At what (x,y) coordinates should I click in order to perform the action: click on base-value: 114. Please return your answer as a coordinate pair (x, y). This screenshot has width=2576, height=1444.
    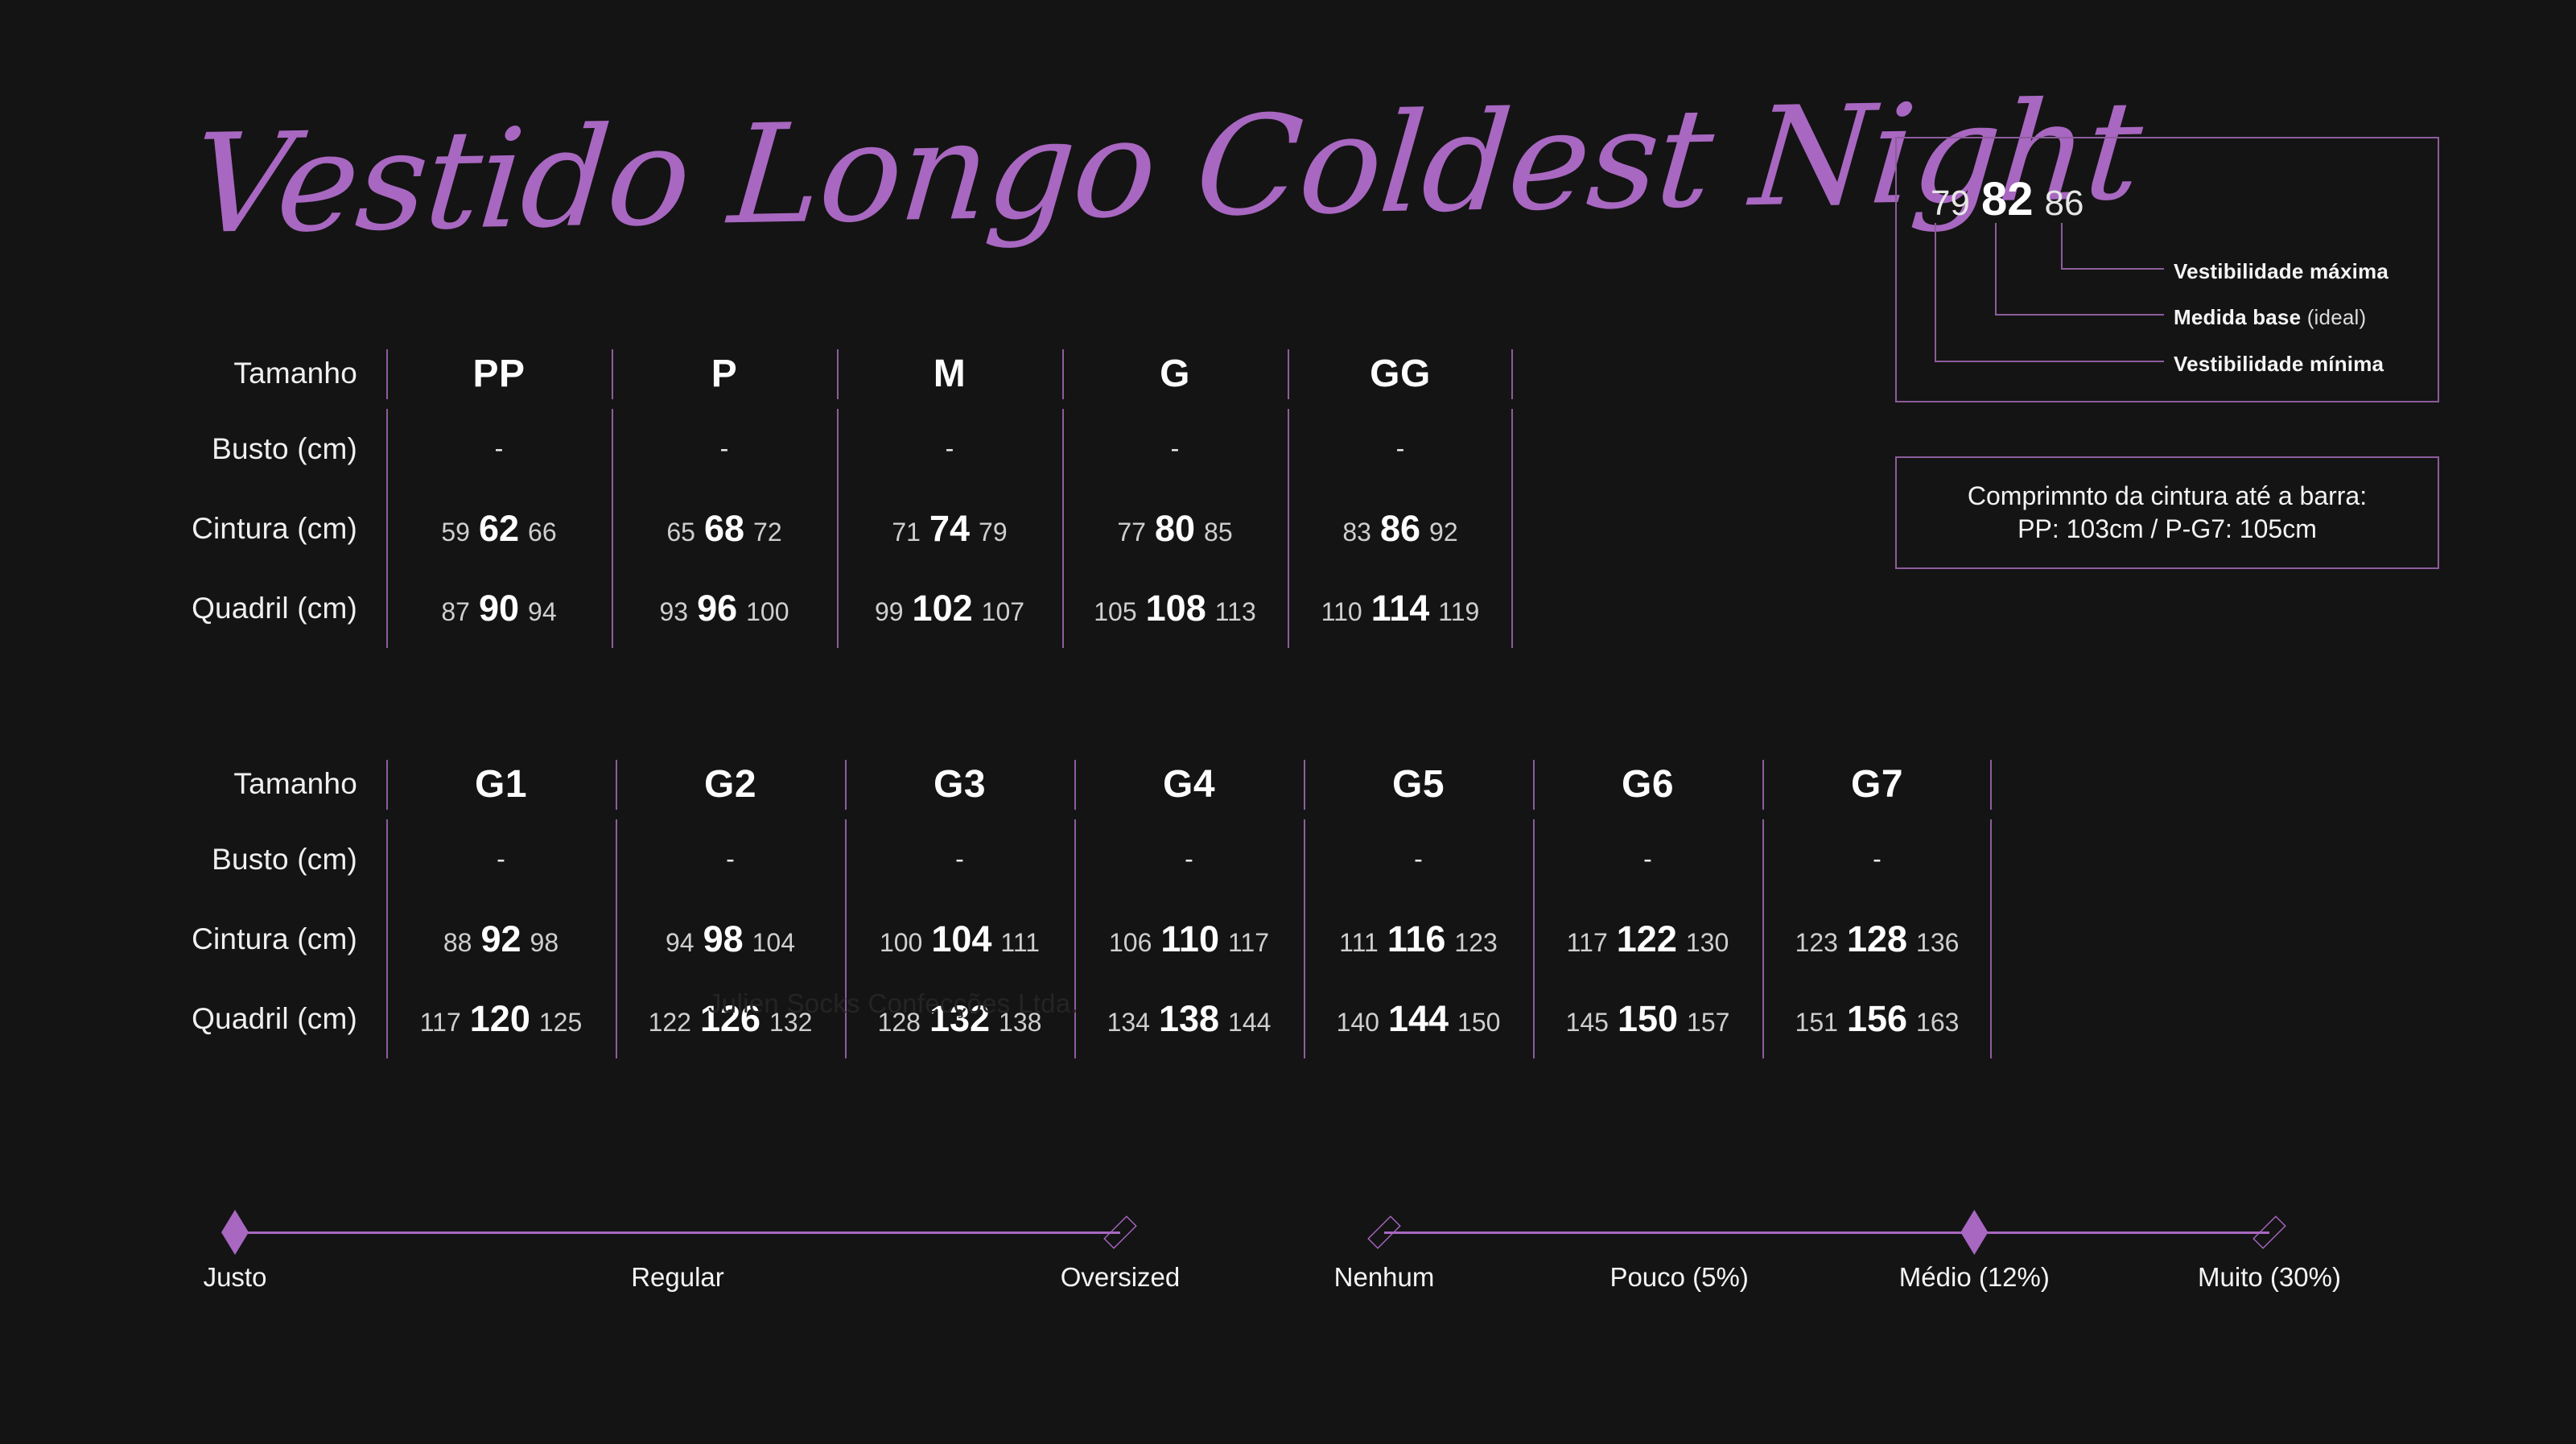
    Looking at the image, I should click on (1400, 608).